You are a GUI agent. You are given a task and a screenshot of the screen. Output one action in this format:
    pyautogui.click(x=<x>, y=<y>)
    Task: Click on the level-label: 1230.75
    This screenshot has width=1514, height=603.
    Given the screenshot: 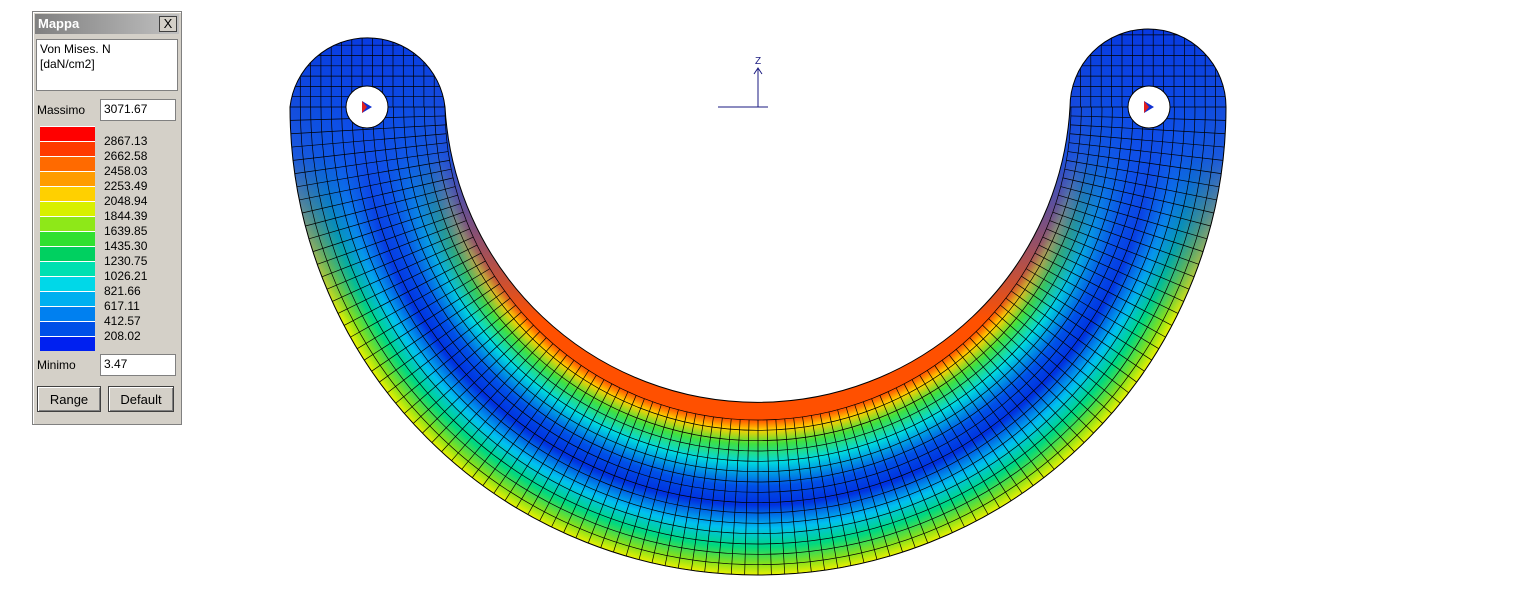 What is the action you would take?
    pyautogui.click(x=126, y=261)
    